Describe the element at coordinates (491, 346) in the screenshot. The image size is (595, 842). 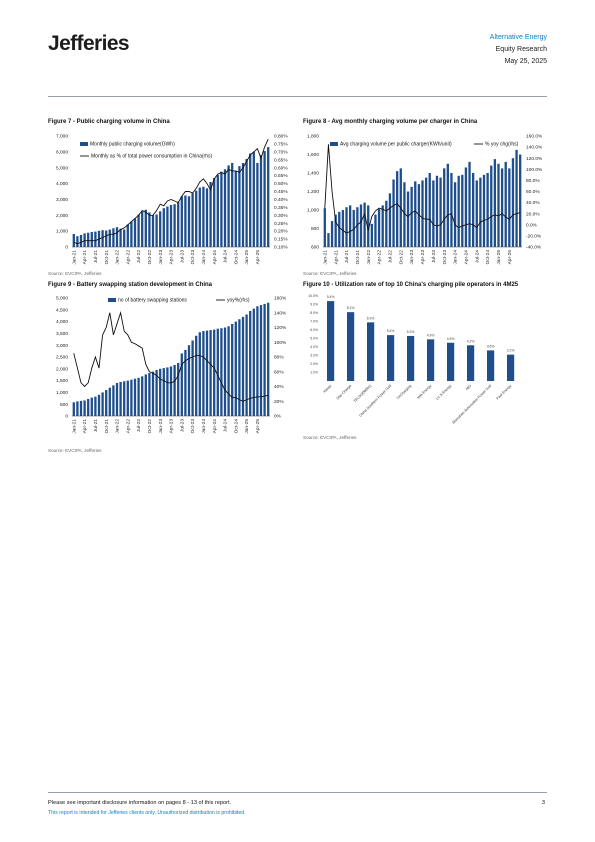
I see `fig10-data-label: 3.6%` at that location.